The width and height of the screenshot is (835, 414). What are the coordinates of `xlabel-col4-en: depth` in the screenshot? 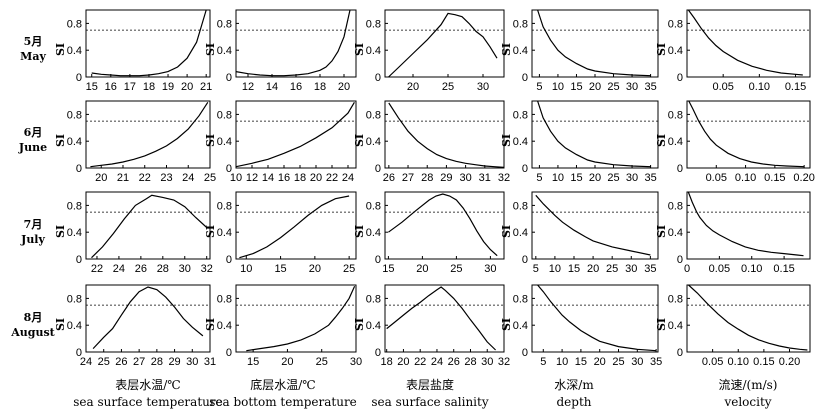 It's located at (573, 402).